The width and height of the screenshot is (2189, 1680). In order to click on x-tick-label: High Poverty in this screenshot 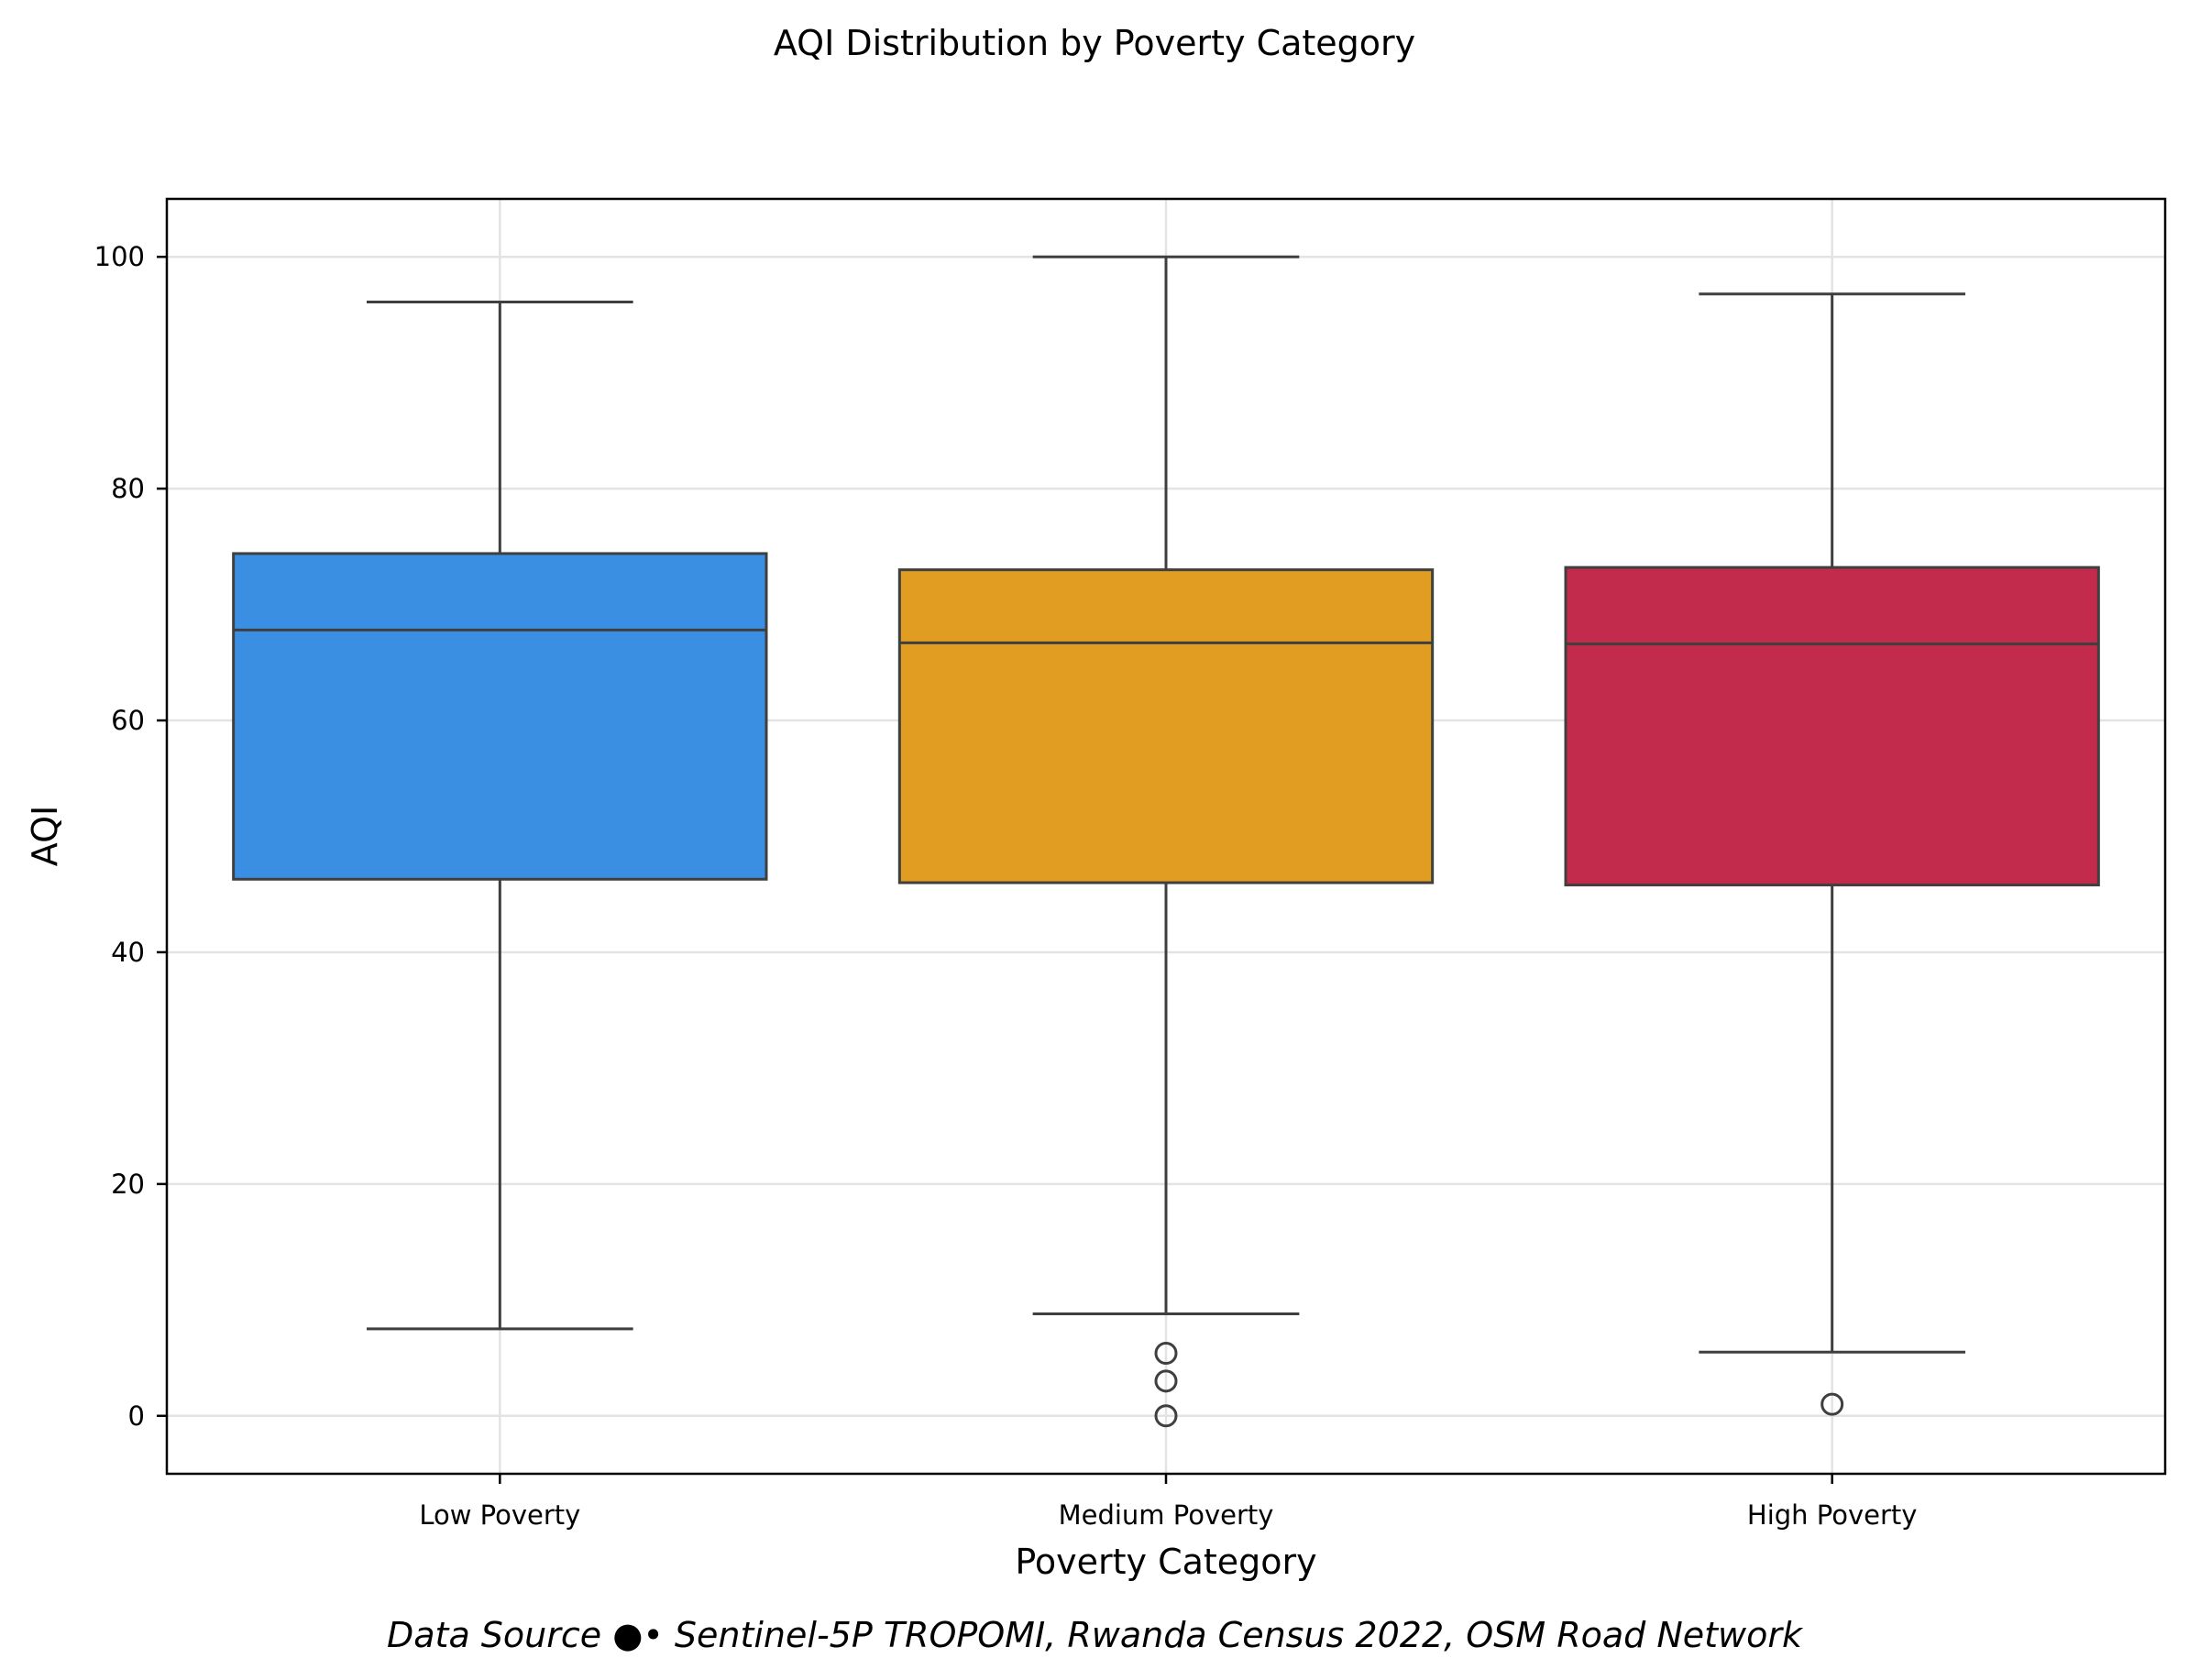, I will do `click(1832, 1515)`.